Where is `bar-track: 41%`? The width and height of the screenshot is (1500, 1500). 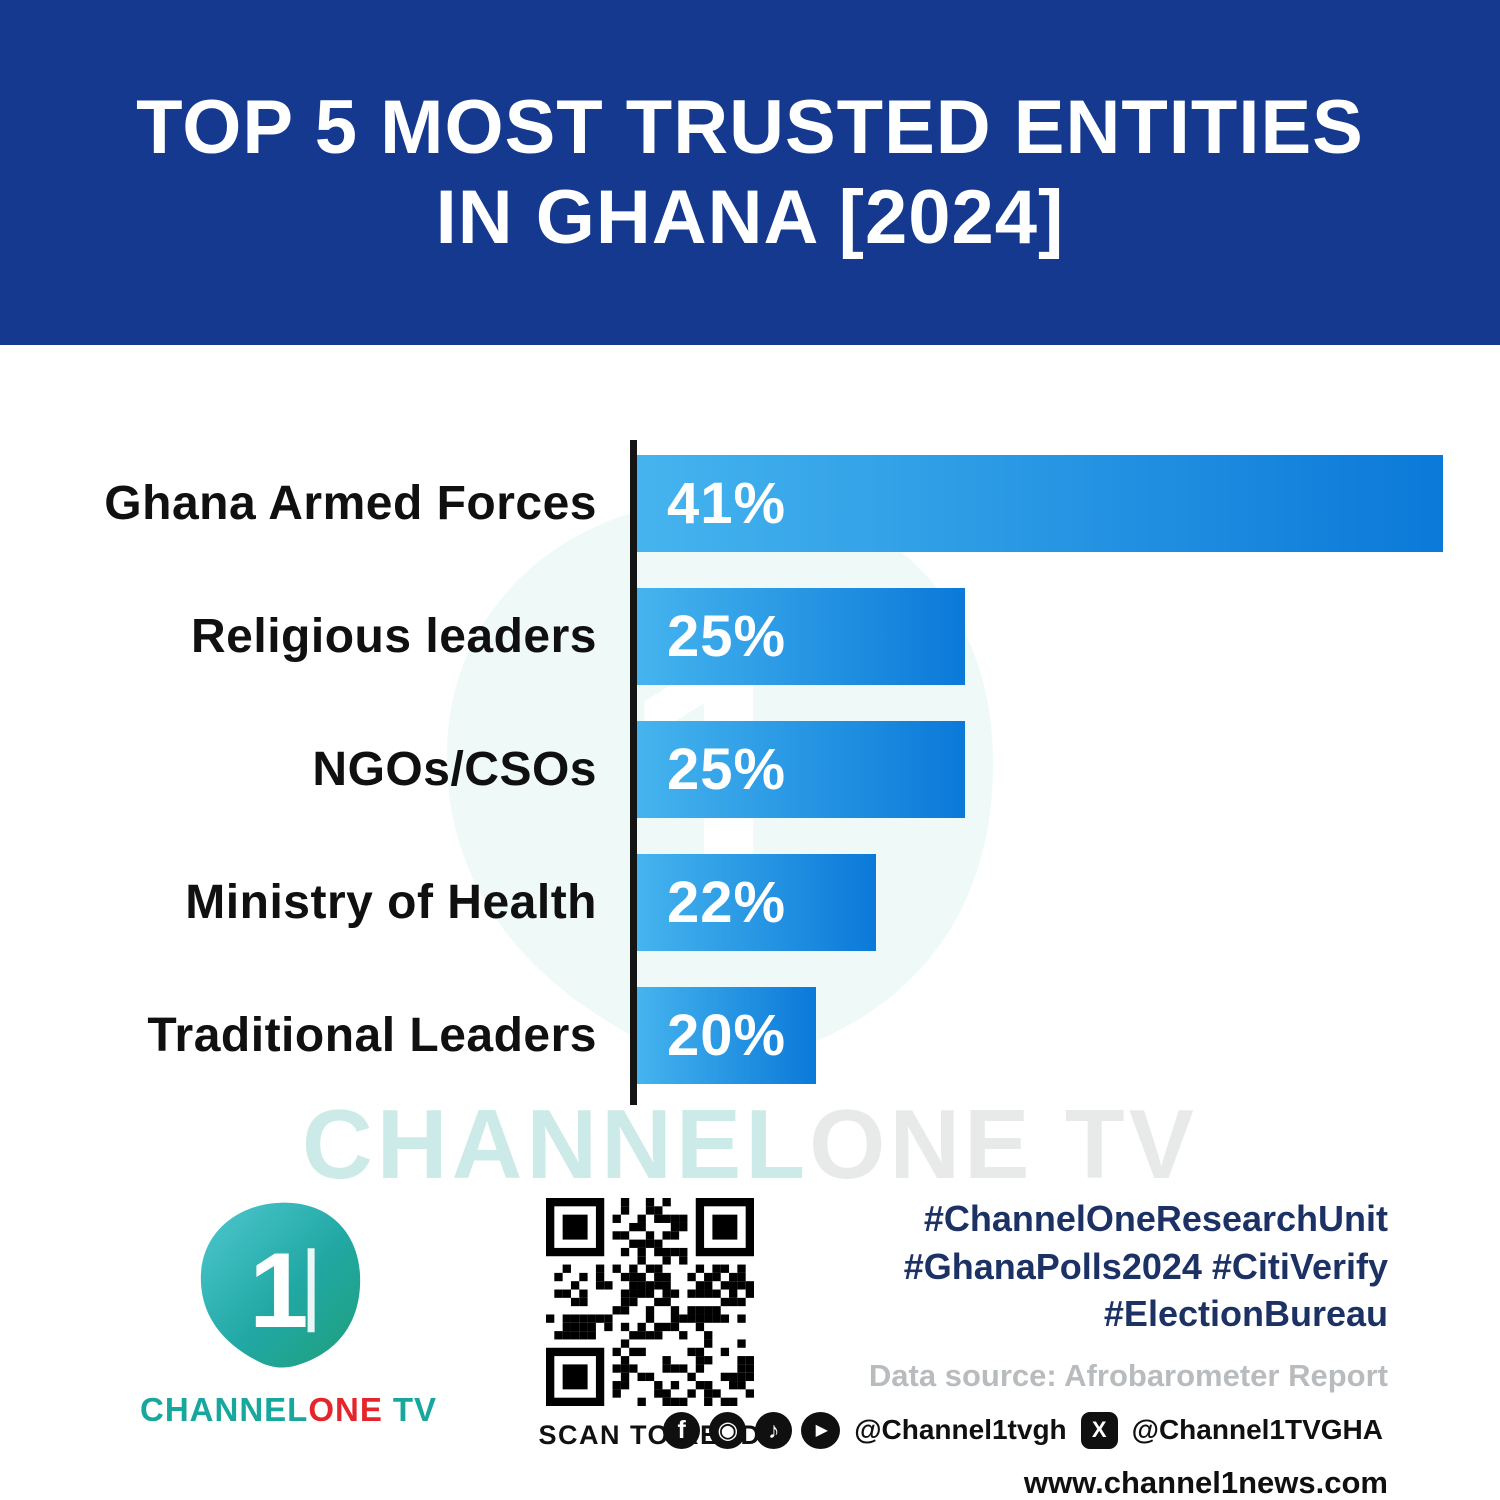
bar-track: 41% is located at coordinates (1040, 503).